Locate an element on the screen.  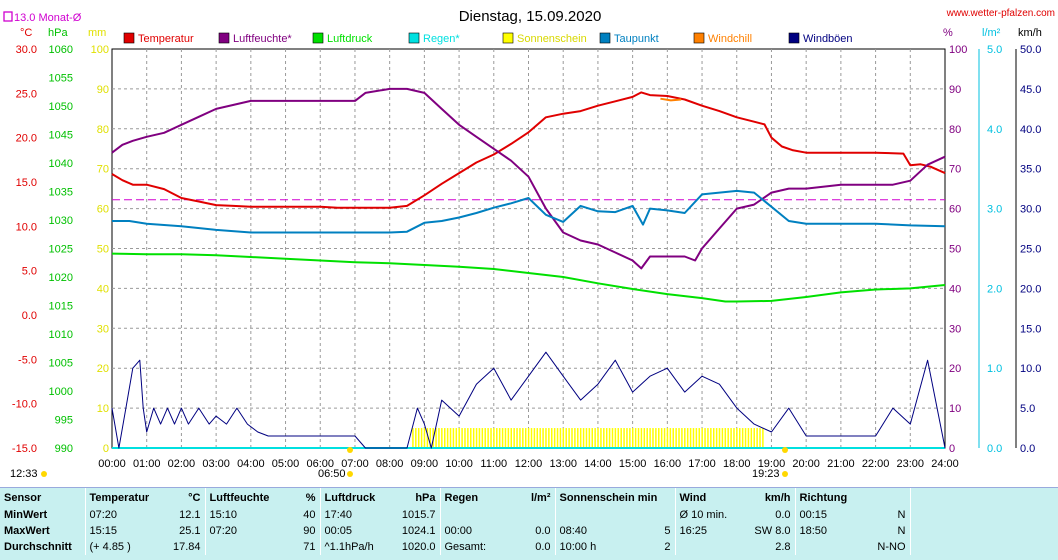
wind-time: Ø 10 min. is located at coordinates (712, 515).